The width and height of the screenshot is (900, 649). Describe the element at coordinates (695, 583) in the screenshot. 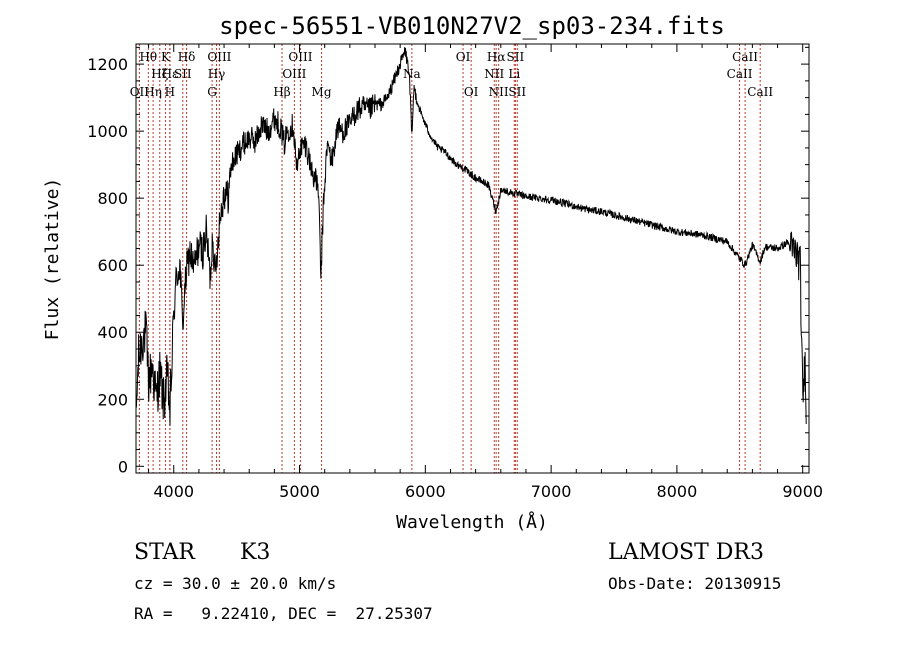

I see `observation-date: Obs-Date: 20130915` at that location.